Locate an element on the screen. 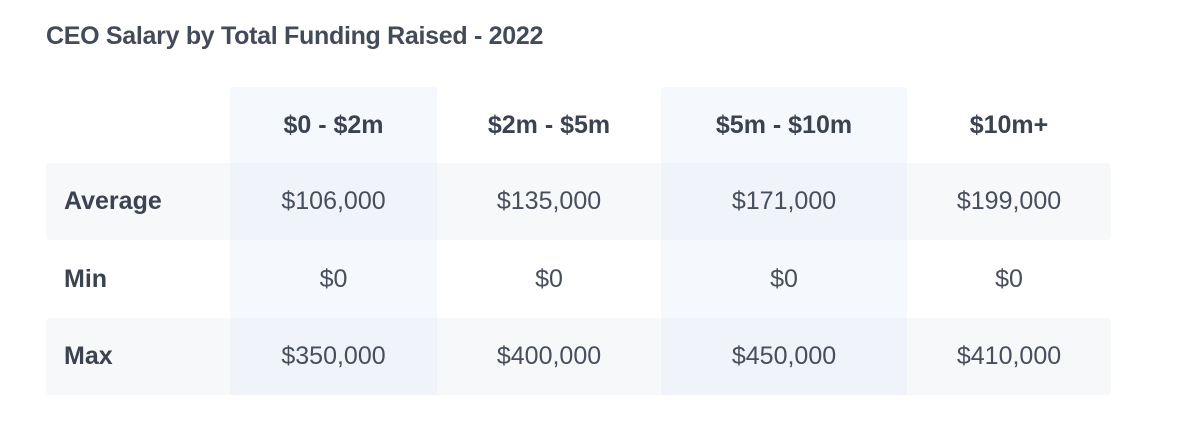 Image resolution: width=1188 pixels, height=421 pixels. column-header: $5m - $10m is located at coordinates (784, 124).